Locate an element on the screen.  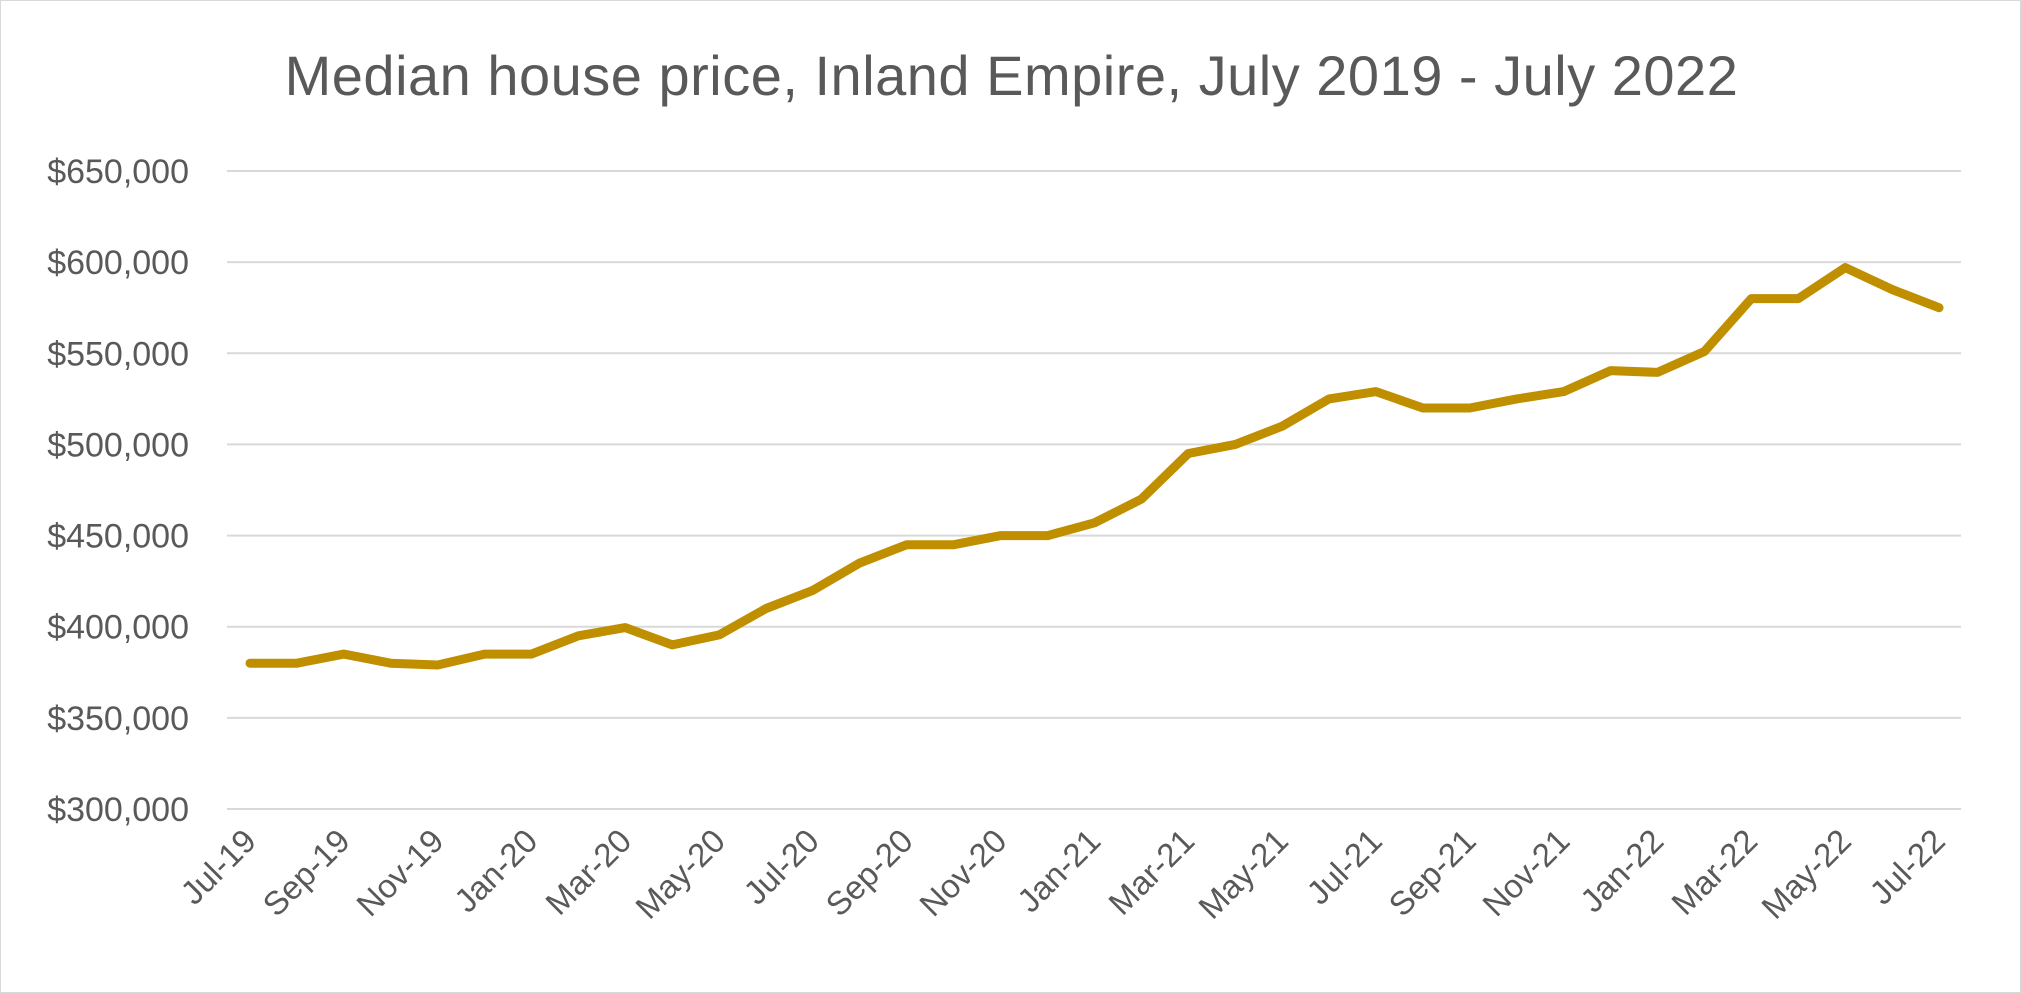
x-tick-label: Nov-20 is located at coordinates (962, 872).